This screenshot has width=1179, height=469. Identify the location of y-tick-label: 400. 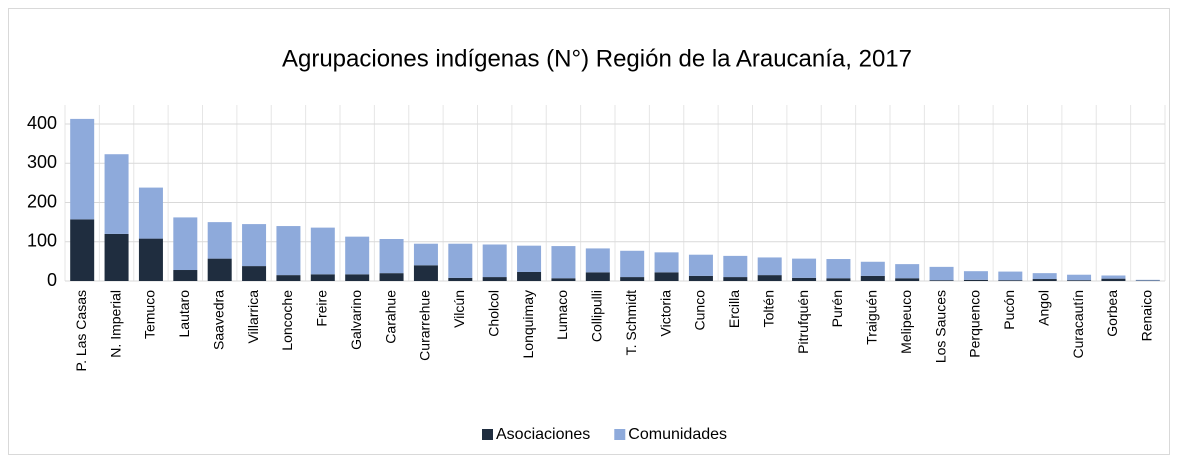
(42, 123).